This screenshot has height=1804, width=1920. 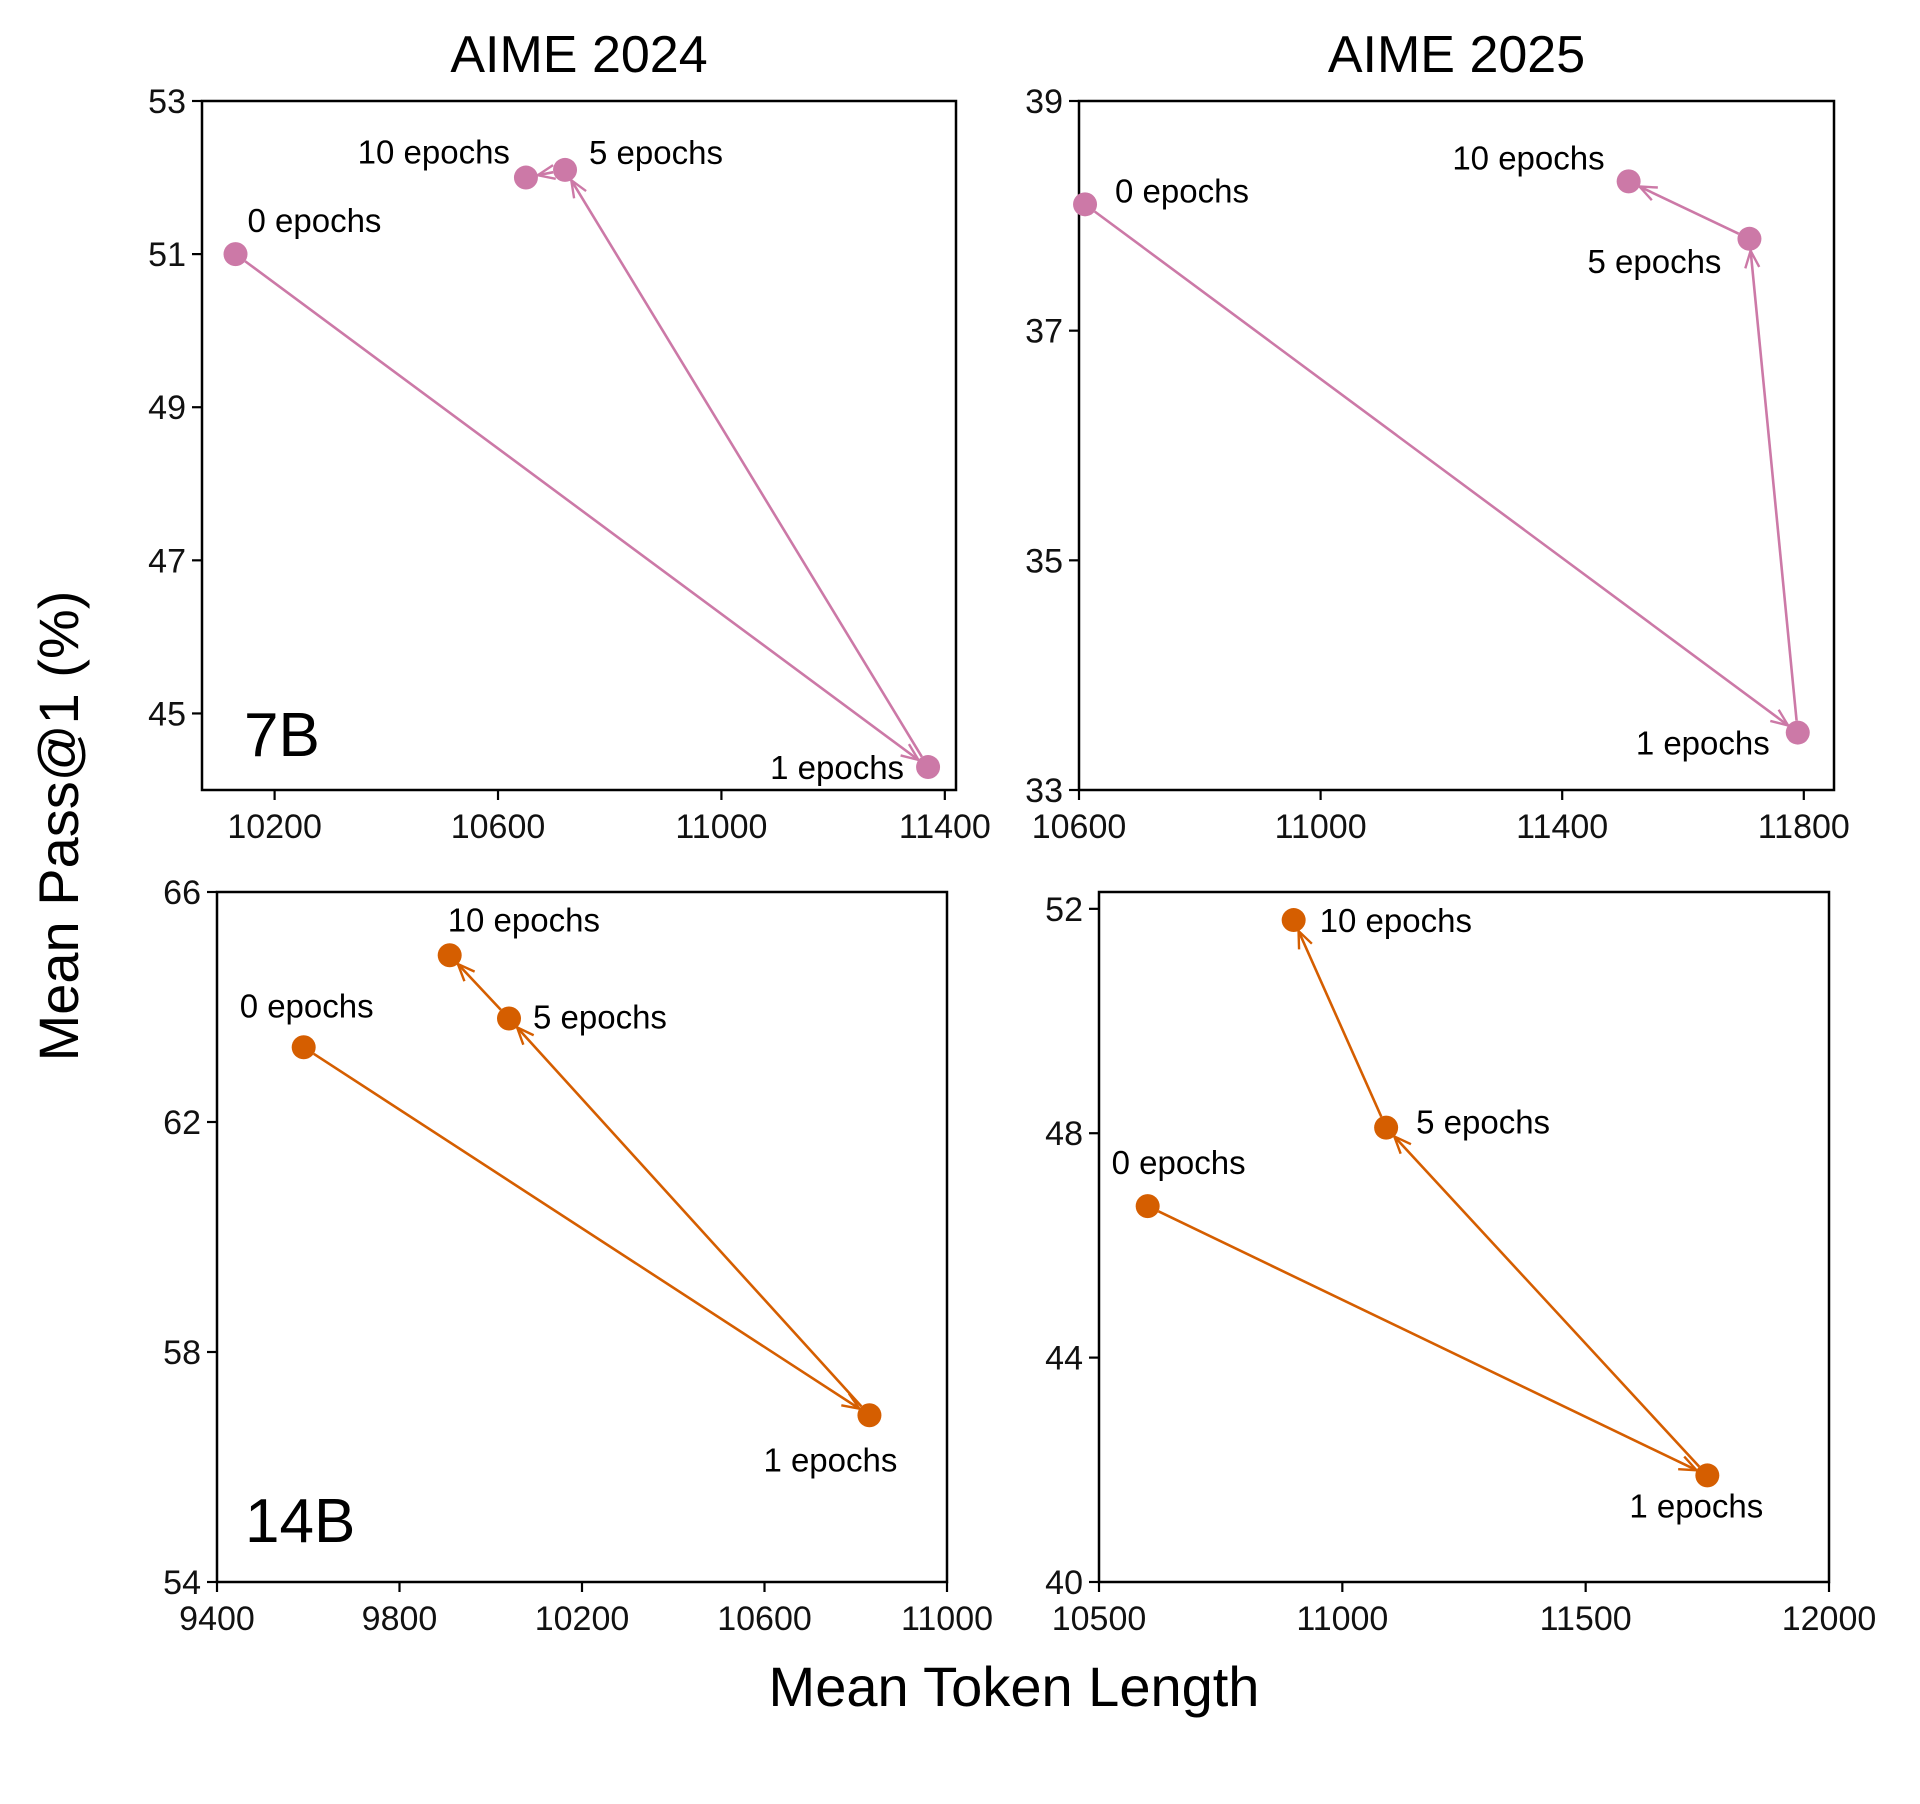 What do you see at coordinates (578, 55) in the screenshot?
I see `panel-title: AIME 2024` at bounding box center [578, 55].